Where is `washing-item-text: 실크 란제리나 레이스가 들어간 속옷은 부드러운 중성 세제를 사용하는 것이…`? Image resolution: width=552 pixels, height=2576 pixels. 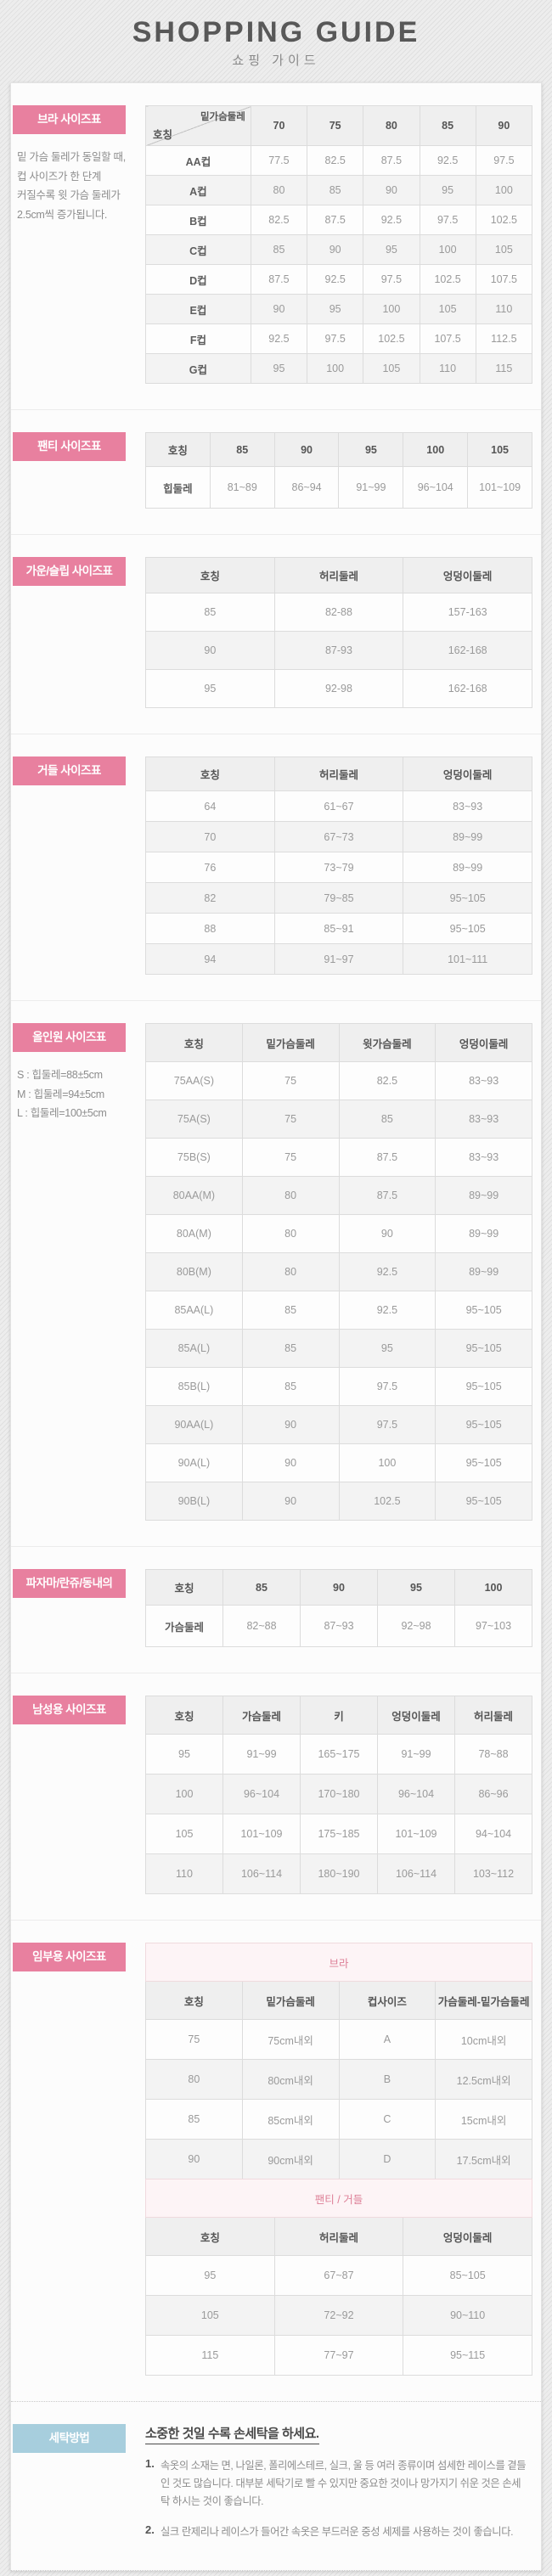
washing-item-text: 실크 란제리나 레이스가 들어간 속옷은 부드러운 중성 세제를 사용하는 것이… is located at coordinates (337, 2532).